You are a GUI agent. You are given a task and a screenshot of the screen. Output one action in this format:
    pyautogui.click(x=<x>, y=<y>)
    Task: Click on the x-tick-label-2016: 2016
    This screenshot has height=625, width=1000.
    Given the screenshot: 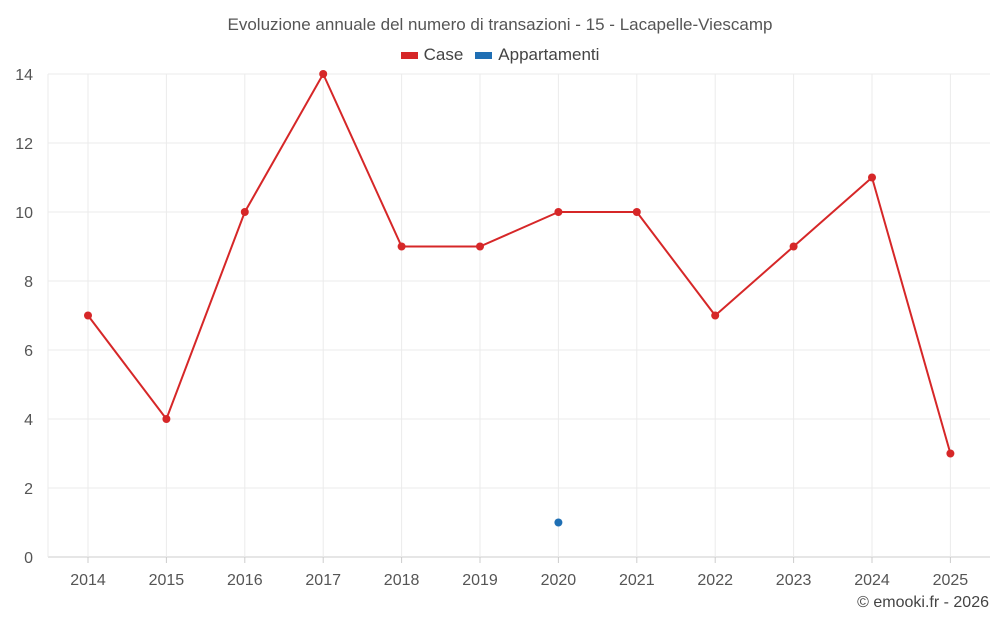 What is the action you would take?
    pyautogui.click(x=245, y=580)
    